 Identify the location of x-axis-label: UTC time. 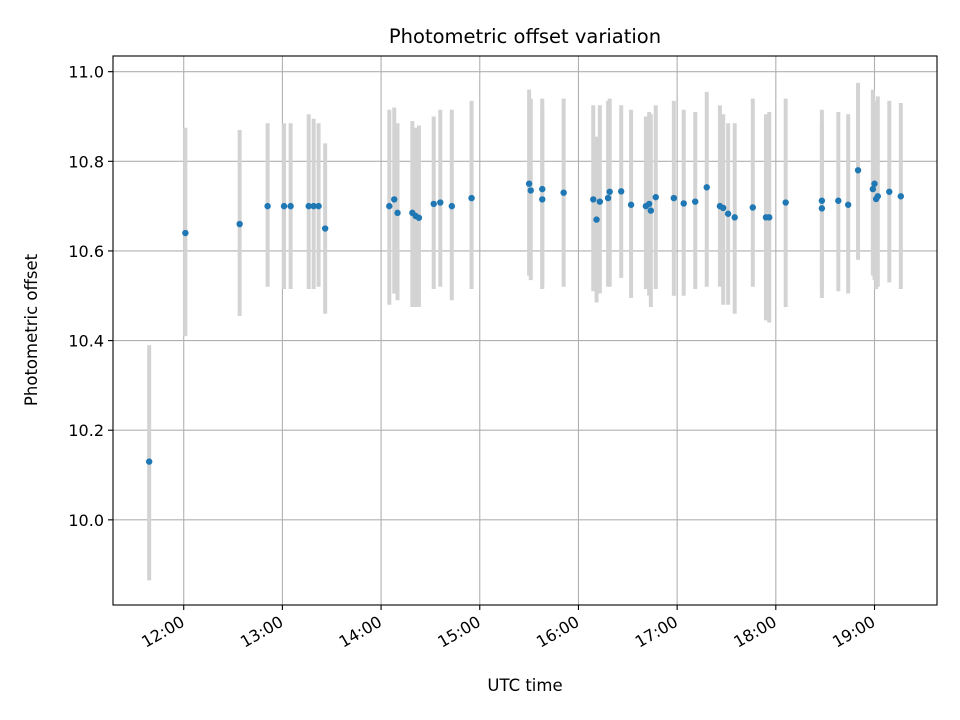
(524, 685).